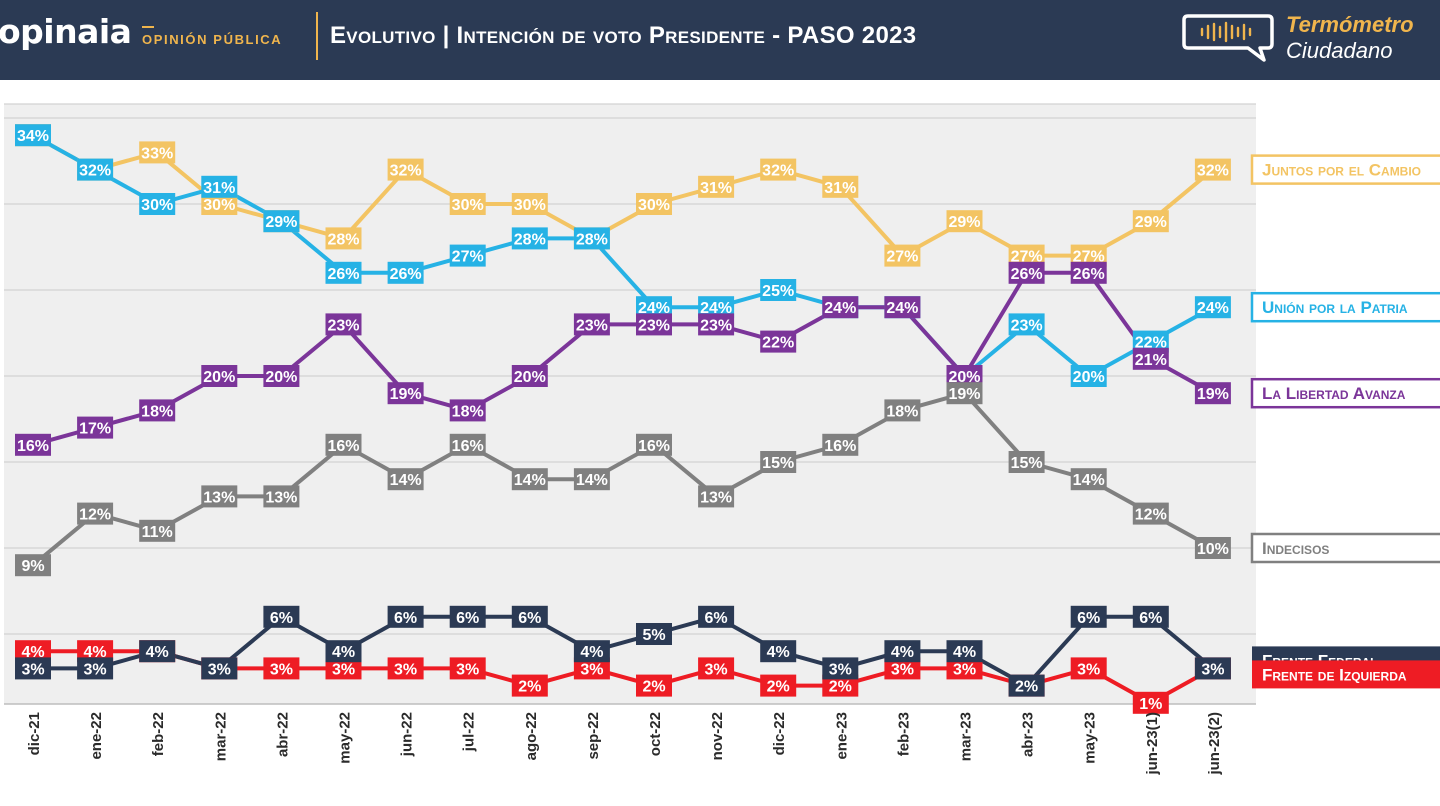  Describe the element at coordinates (1350, 24) in the screenshot. I see `logo-title-line1: Termómetro` at that location.